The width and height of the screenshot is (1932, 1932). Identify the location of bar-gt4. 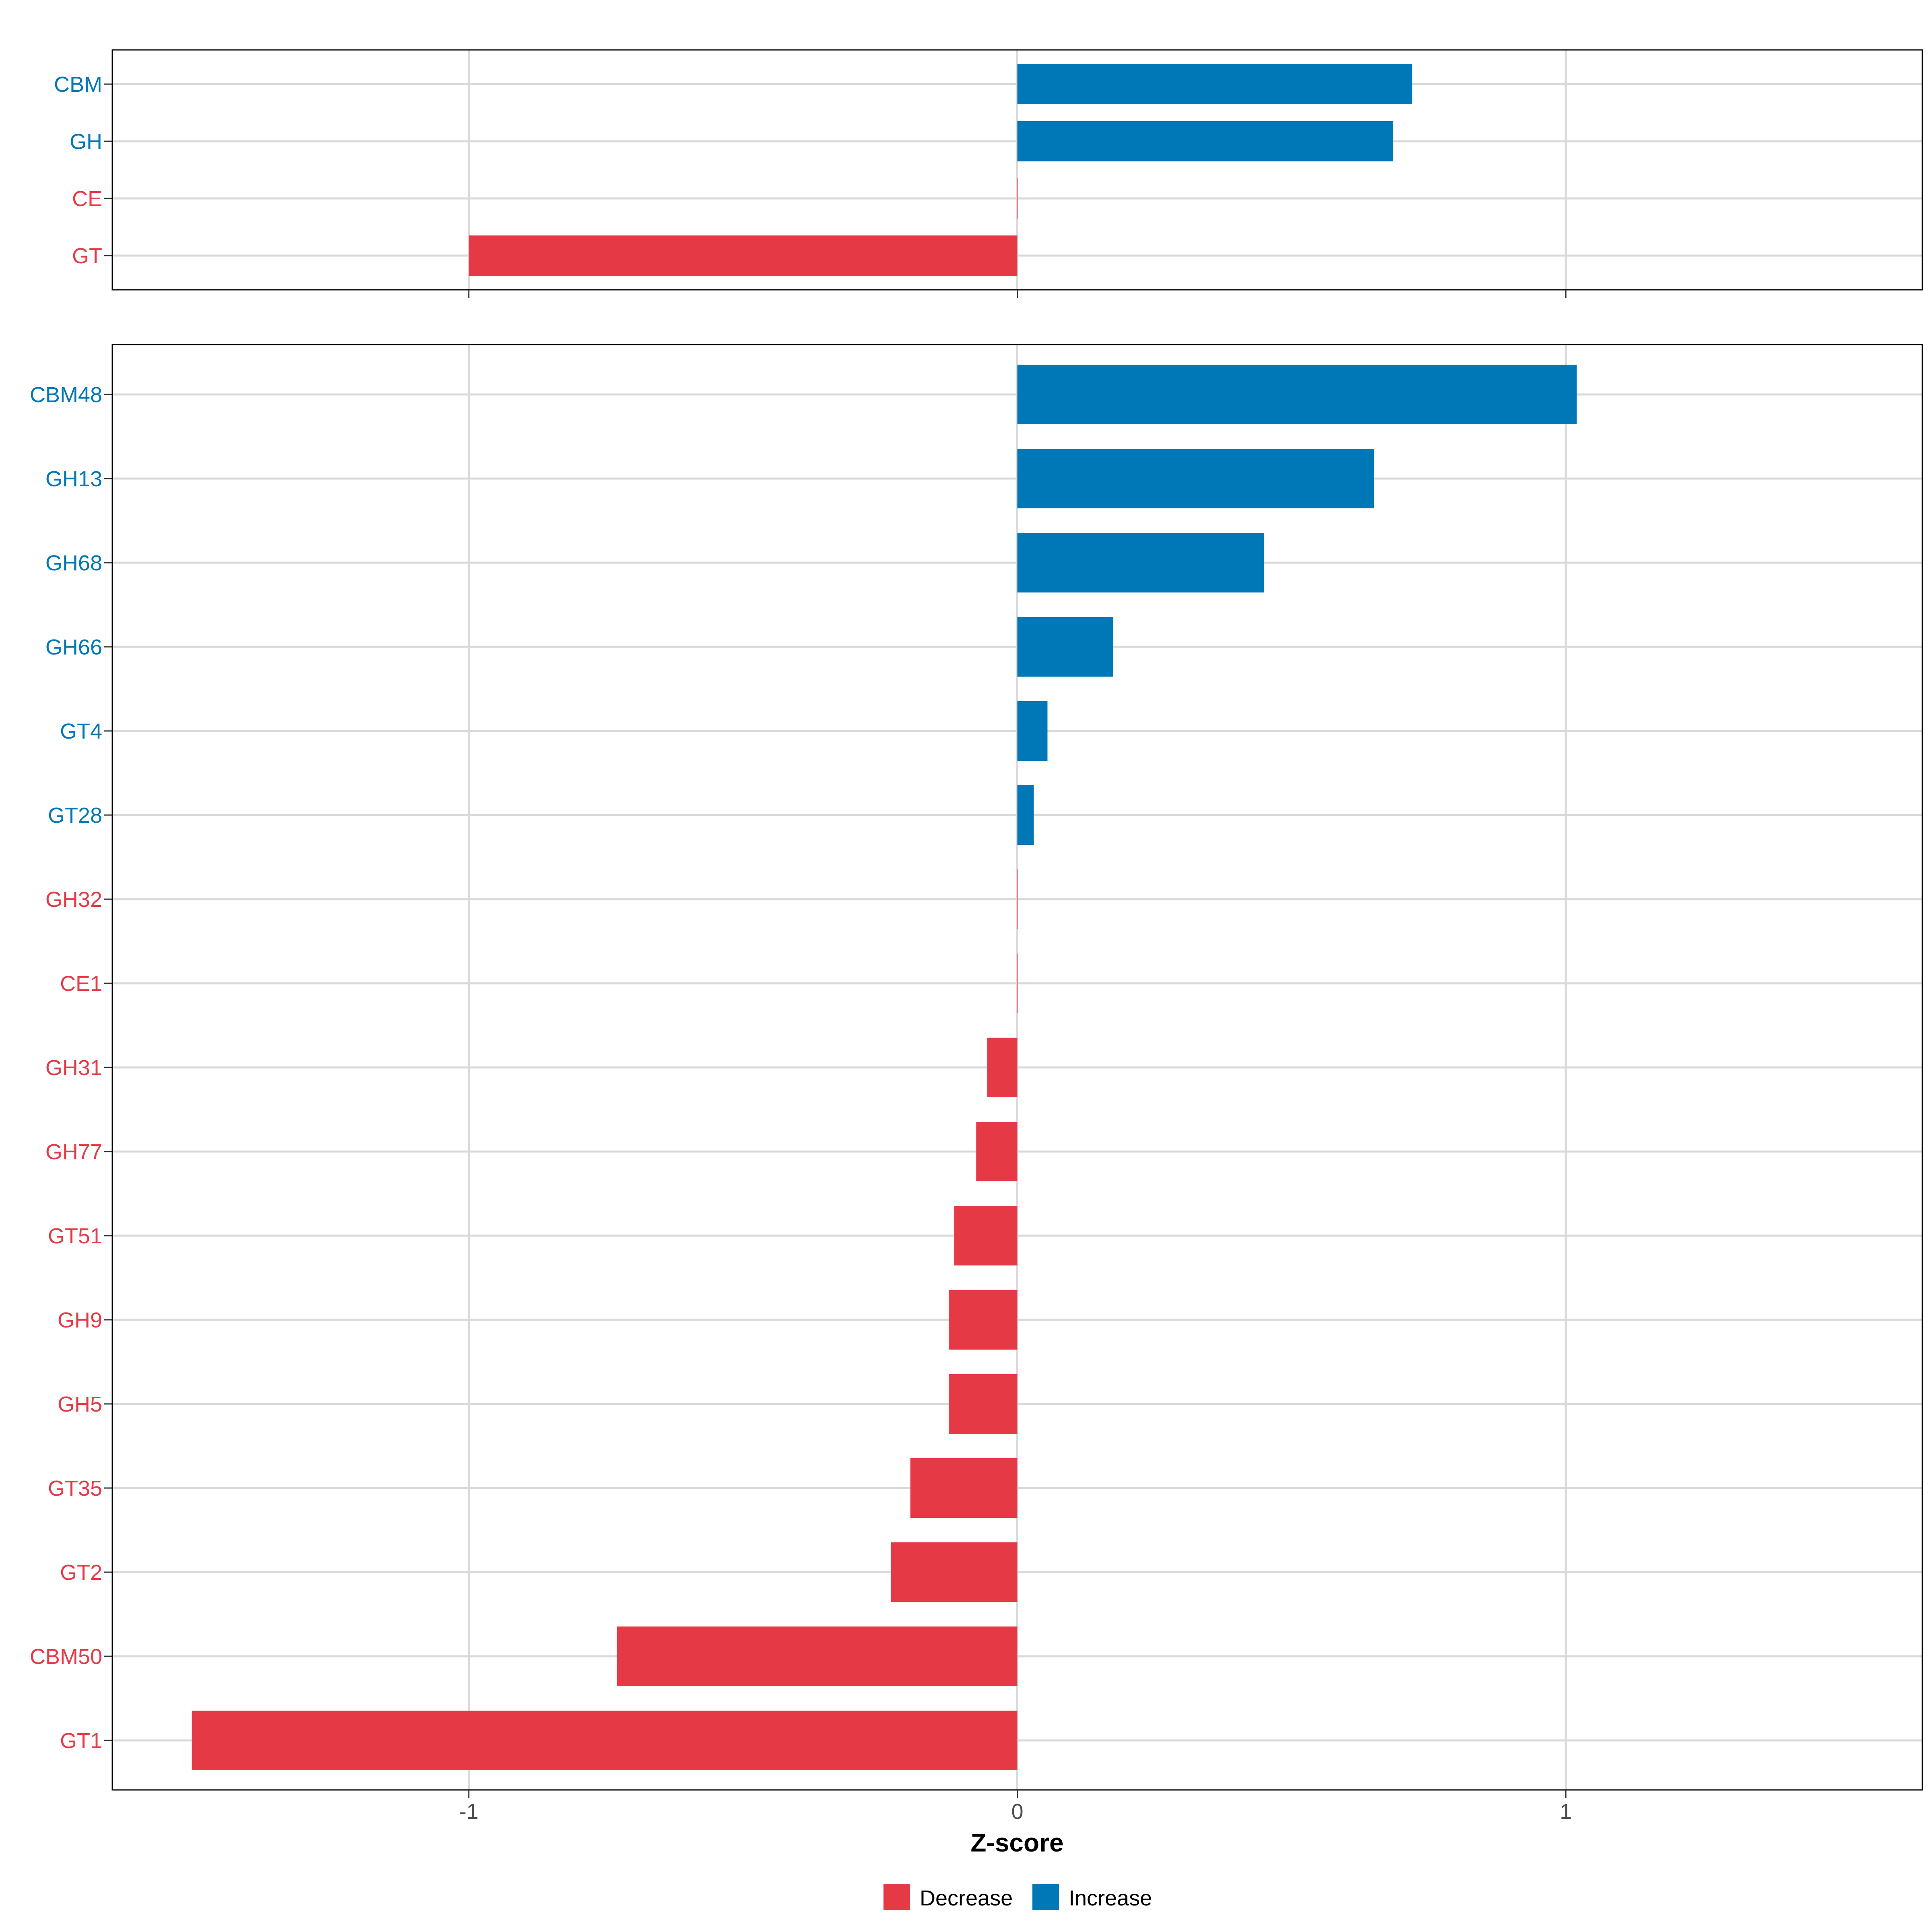
(1032, 731).